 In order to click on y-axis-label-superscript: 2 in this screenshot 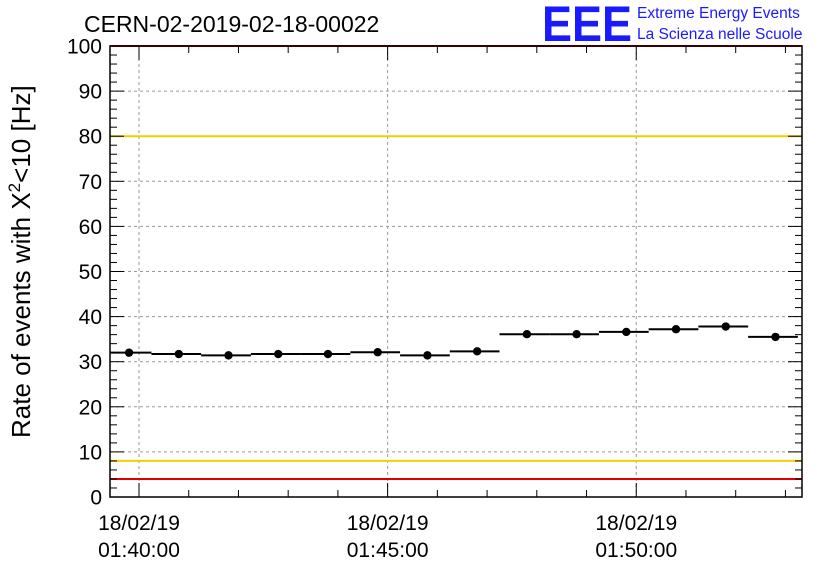, I will do `click(14, 187)`.